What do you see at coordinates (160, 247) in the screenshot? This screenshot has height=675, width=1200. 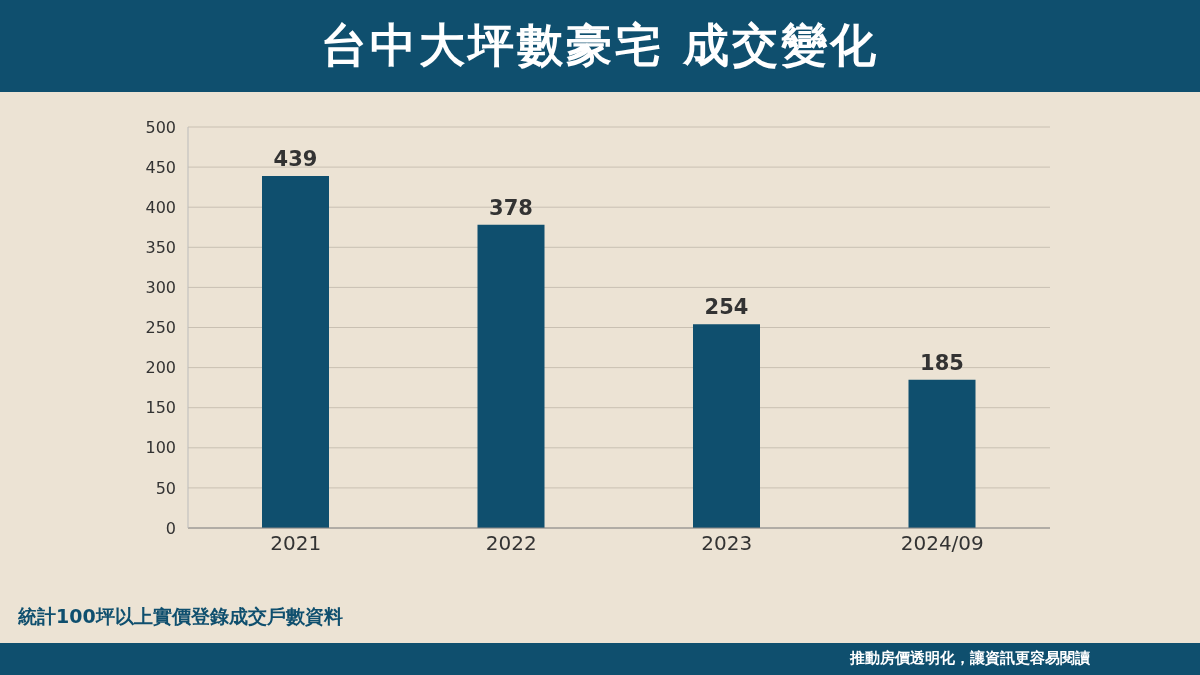 I see `y-tick-label: 350` at bounding box center [160, 247].